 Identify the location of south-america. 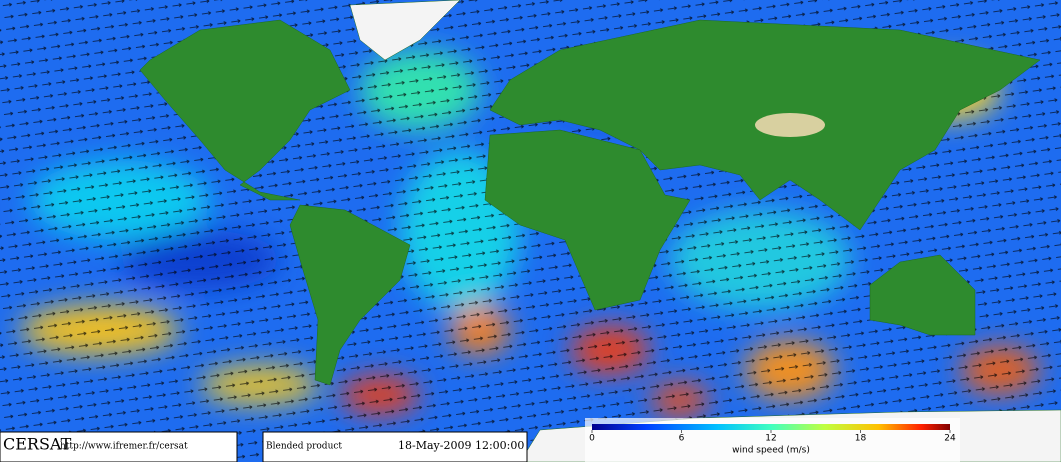
(350, 295).